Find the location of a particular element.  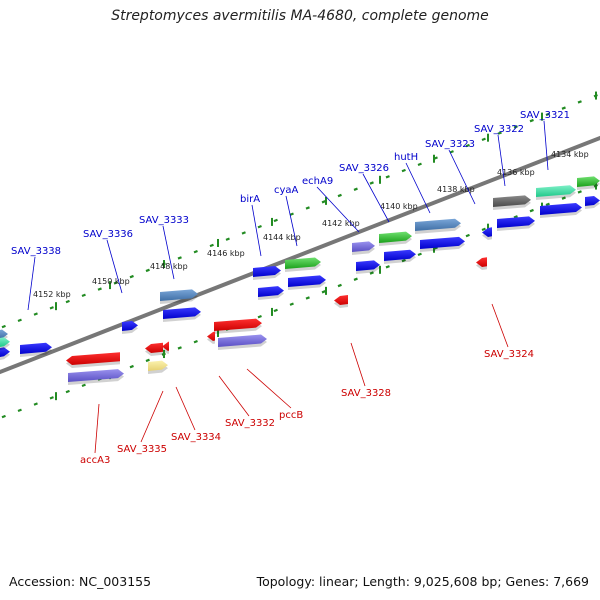

svg-text: SAV_3334 is located at coordinates (196, 437).